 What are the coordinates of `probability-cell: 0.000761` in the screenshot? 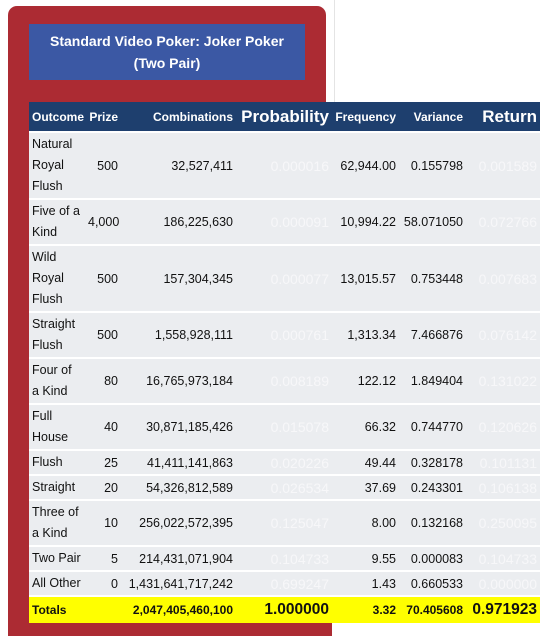 It's located at (299, 335).